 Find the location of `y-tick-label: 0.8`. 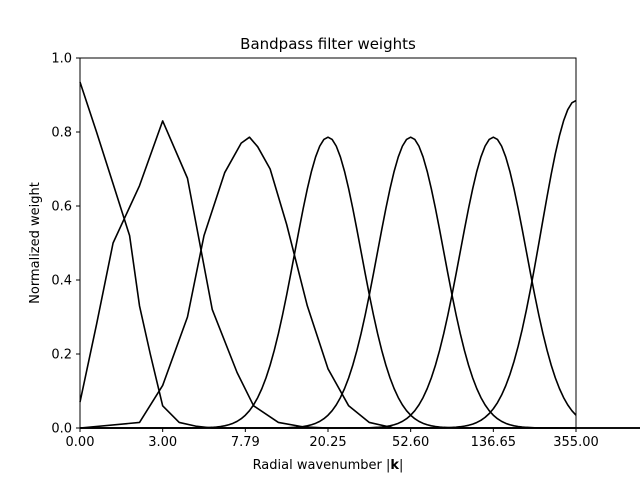

y-tick-label: 0.8 is located at coordinates (61, 133).